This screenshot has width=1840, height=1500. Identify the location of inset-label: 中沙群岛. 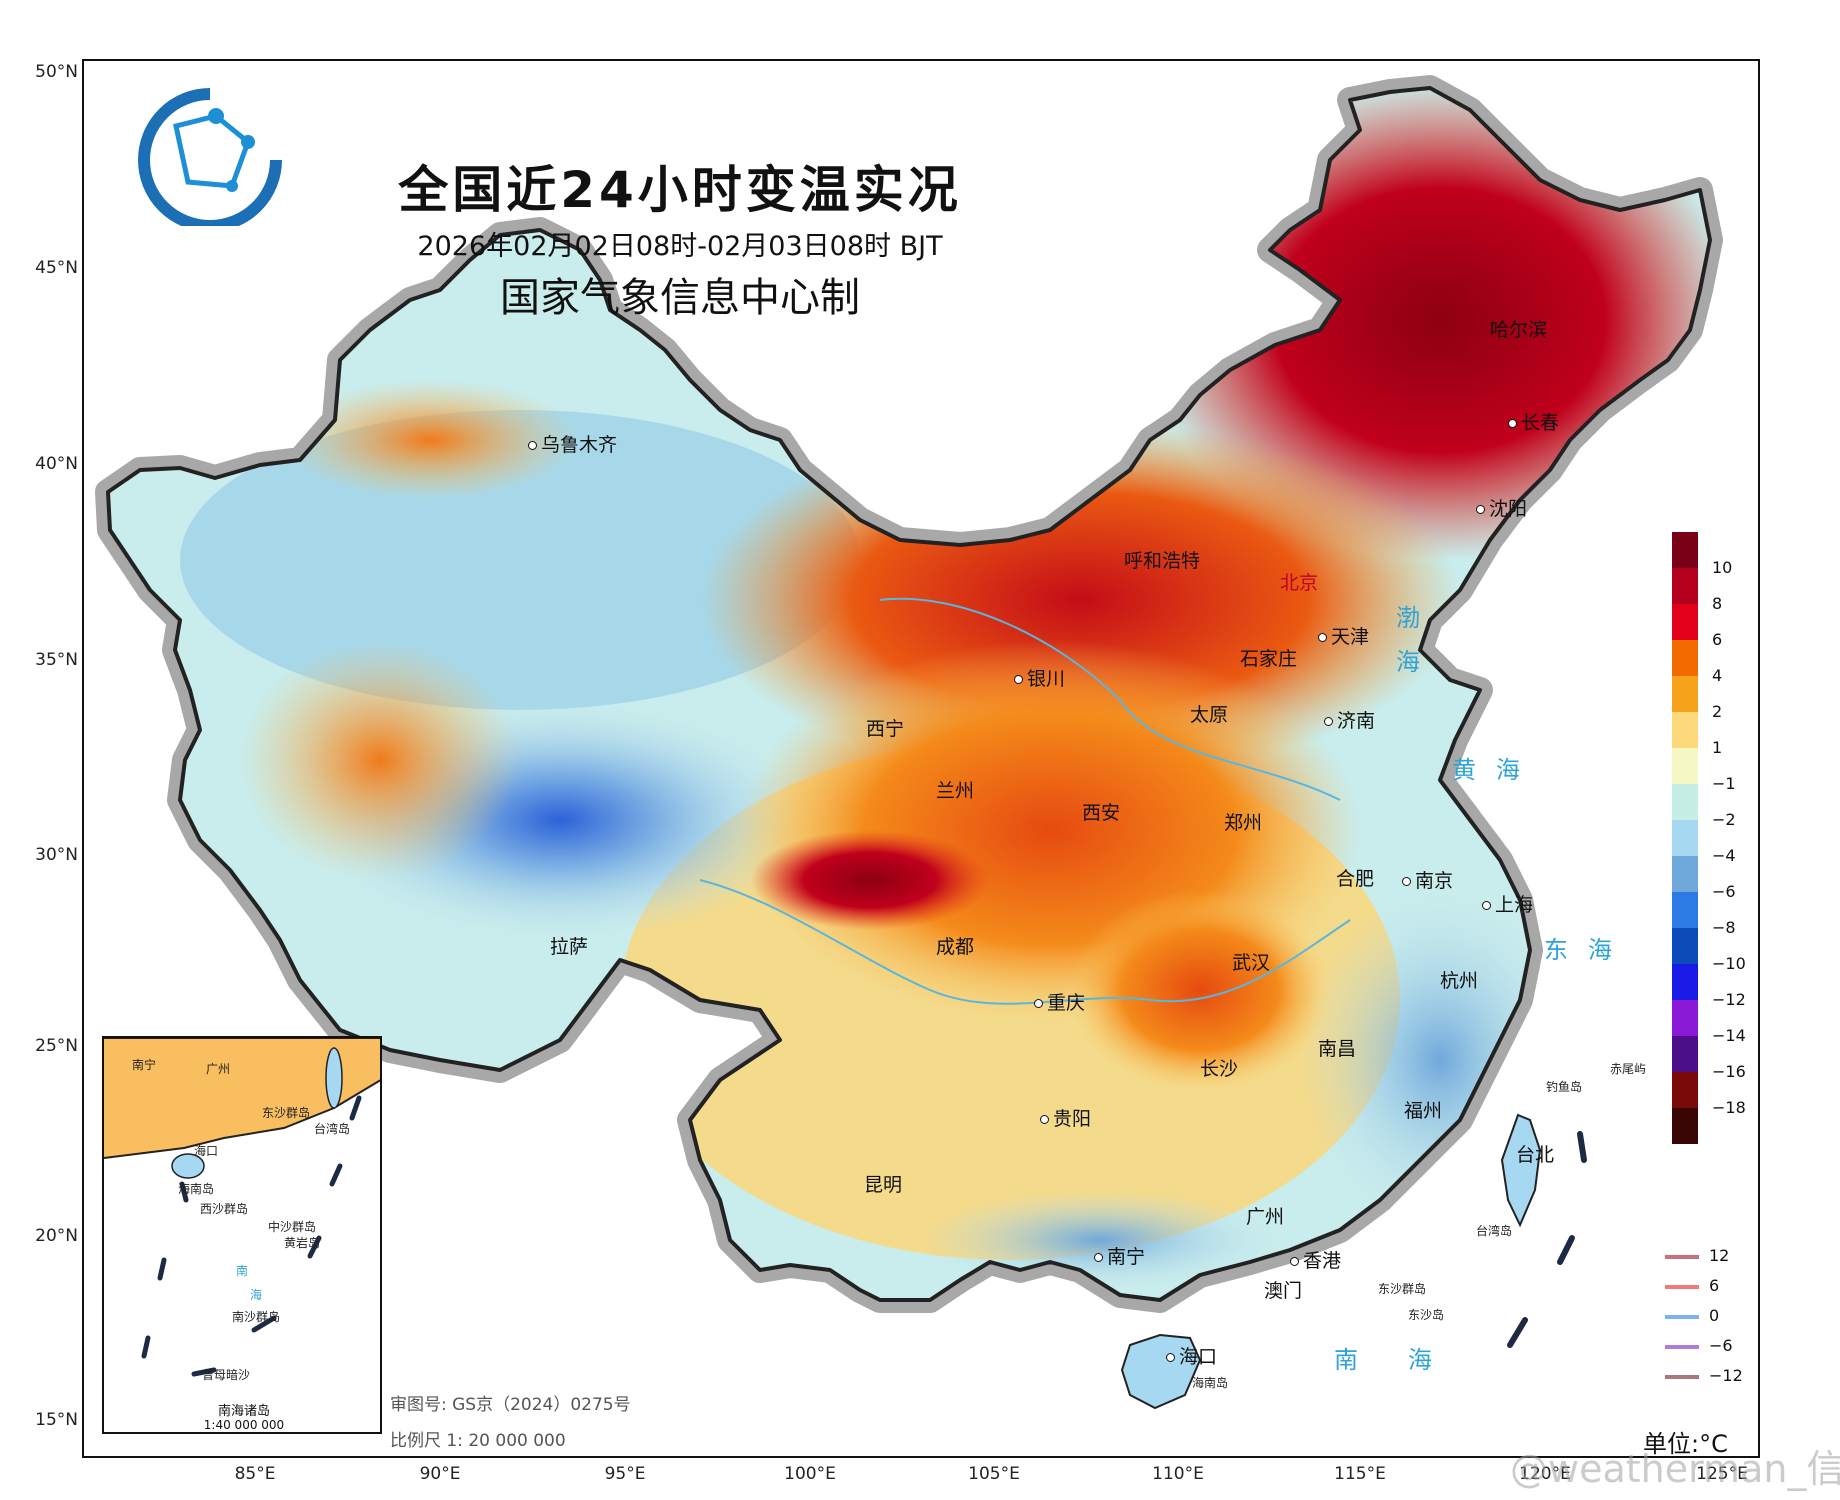
(292, 1227).